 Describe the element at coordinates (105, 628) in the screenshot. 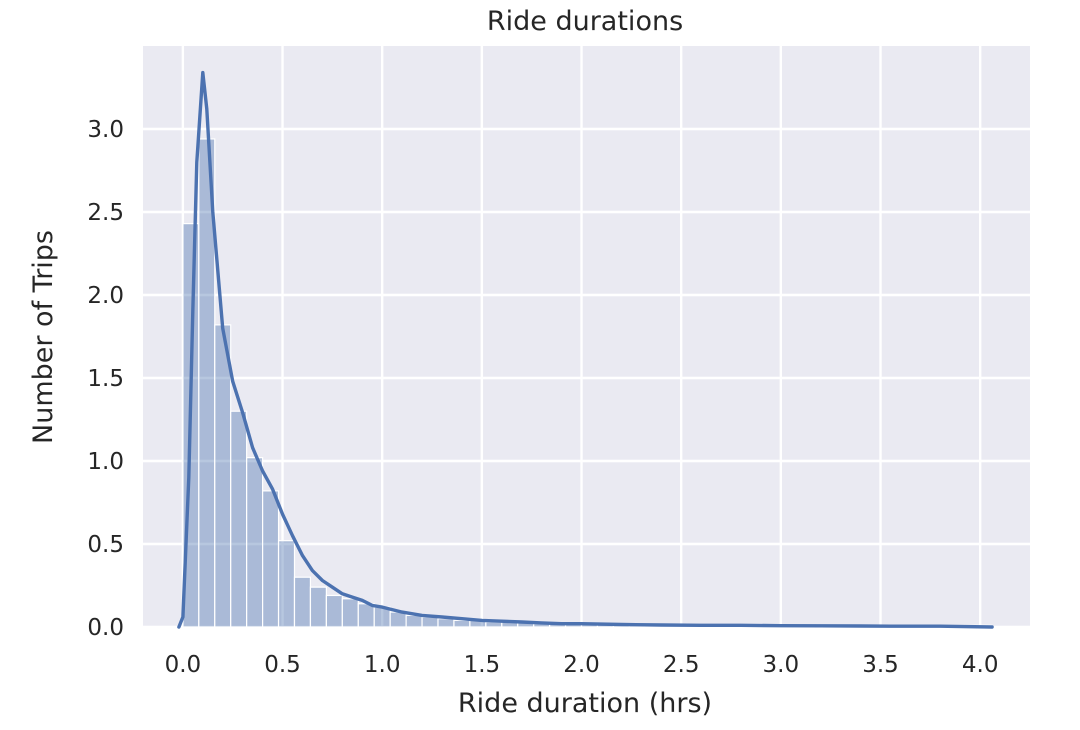

I see `y-tick-label-0: 0.0` at that location.